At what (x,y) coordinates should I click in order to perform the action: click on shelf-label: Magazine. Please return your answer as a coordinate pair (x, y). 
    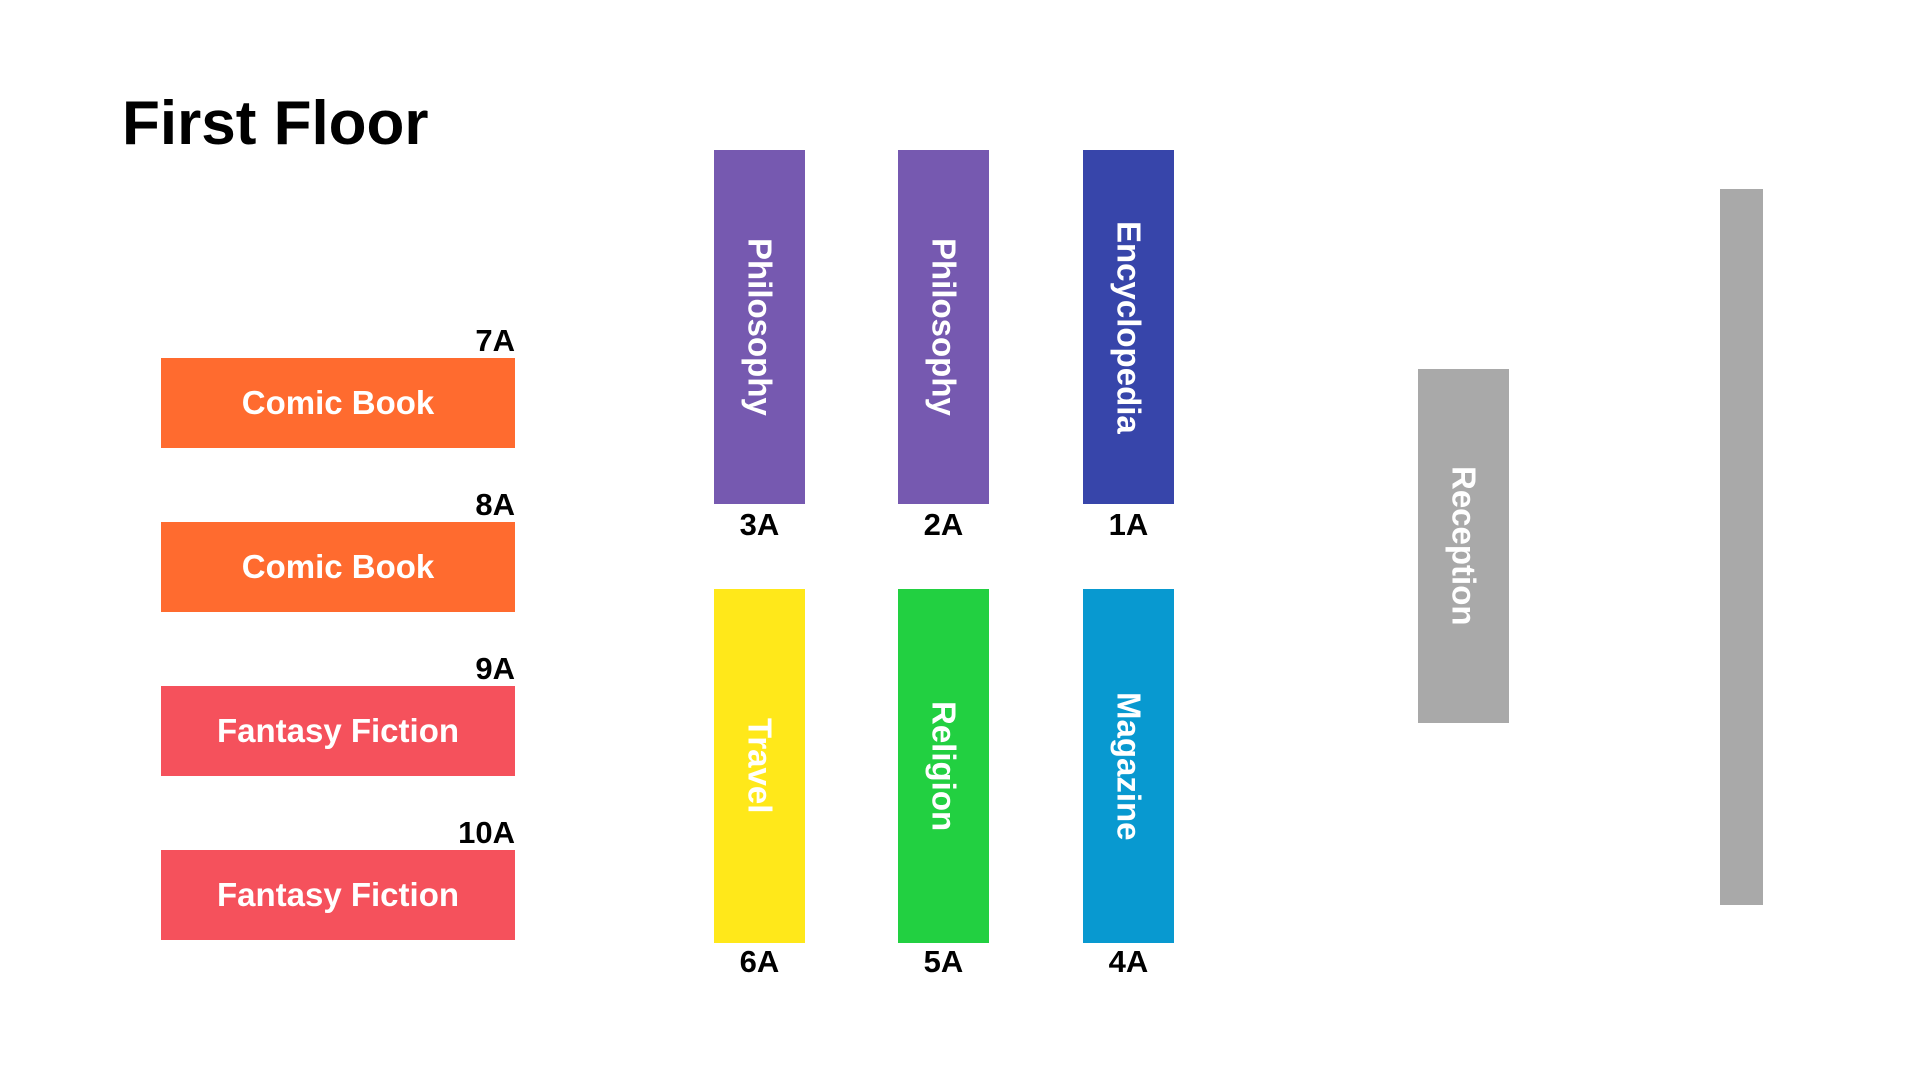
    Looking at the image, I should click on (1129, 766).